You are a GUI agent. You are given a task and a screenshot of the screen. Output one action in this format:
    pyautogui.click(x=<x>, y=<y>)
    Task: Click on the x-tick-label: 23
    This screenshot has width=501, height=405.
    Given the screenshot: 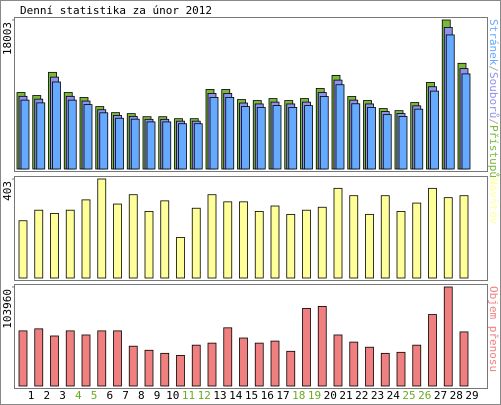 What is the action you would take?
    pyautogui.click(x=377, y=395)
    